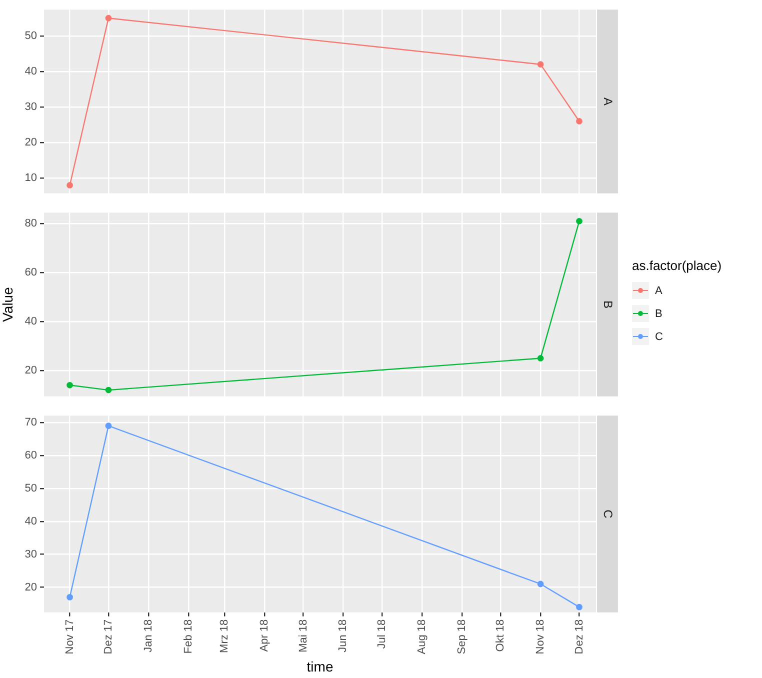  Describe the element at coordinates (540, 636) in the screenshot. I see `x-tick-label: Nov 18` at that location.